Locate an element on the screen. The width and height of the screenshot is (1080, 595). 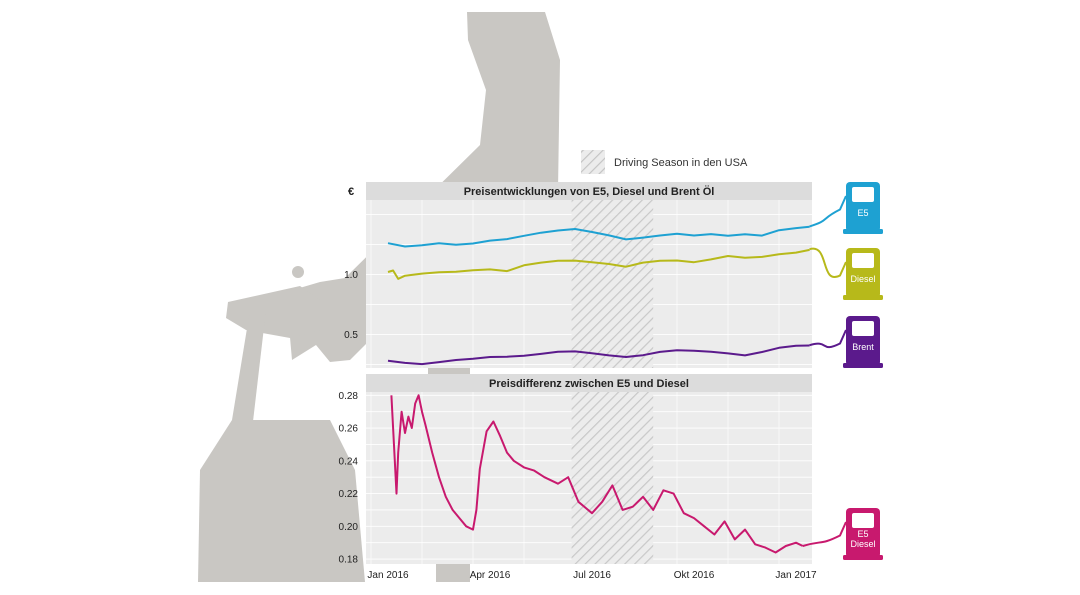
diff-panel-header is located at coordinates (589, 383).